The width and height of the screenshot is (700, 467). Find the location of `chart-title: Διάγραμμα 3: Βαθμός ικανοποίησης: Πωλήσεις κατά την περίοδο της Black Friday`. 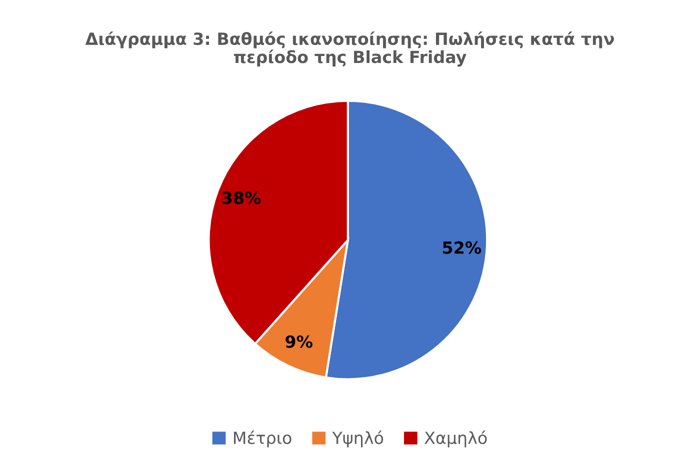

chart-title: Διάγραμμα 3: Βαθμός ικανοποίησης: Πωλήσεις κατά την περίοδο της Black Friday is located at coordinates (349, 49).